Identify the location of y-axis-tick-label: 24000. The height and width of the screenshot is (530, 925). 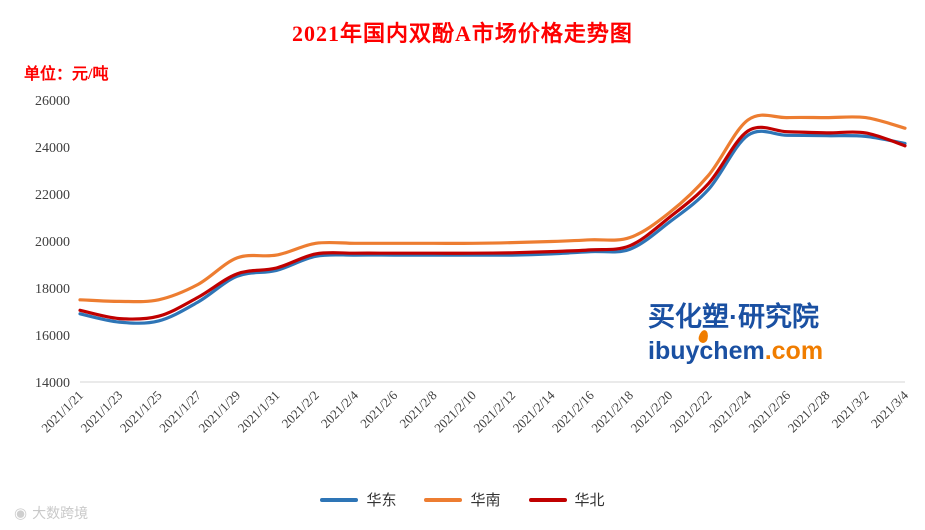
(52, 148).